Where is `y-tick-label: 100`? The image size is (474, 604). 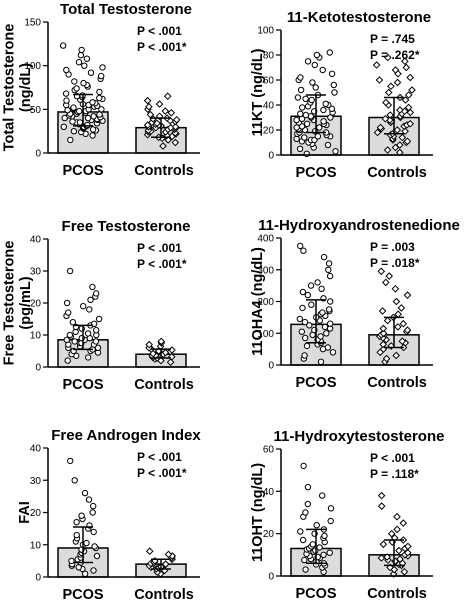 y-tick-label: 100 is located at coordinates (265, 31).